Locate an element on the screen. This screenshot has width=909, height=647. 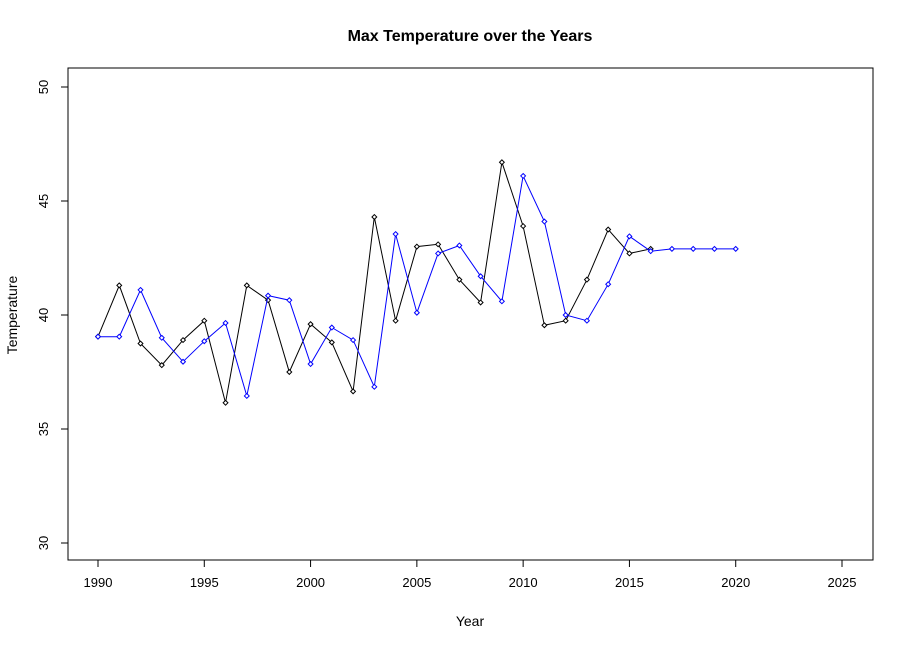
y-tick-label: 45 is located at coordinates (43, 201).